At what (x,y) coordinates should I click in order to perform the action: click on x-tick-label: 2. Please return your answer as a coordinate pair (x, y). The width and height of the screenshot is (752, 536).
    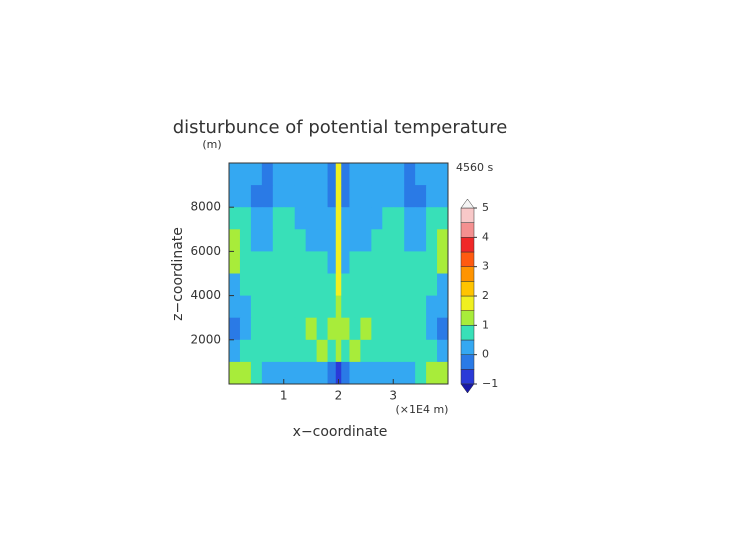
    Looking at the image, I should click on (339, 396).